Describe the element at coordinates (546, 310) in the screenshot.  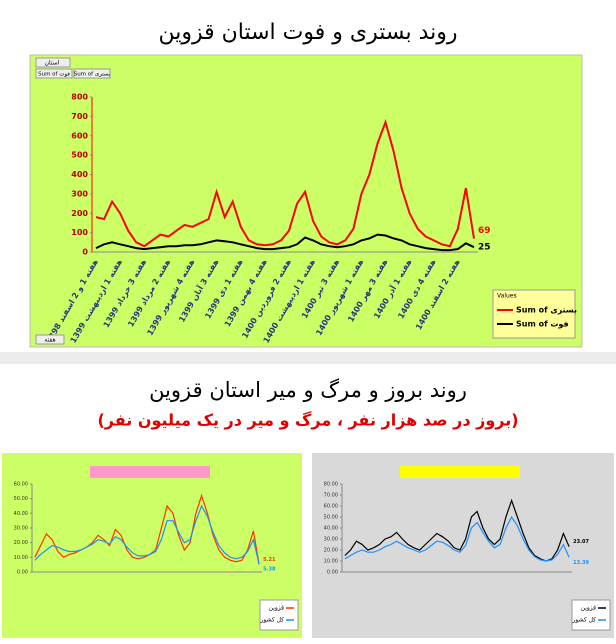
I see `legend-label: Sum of بستری` at that location.